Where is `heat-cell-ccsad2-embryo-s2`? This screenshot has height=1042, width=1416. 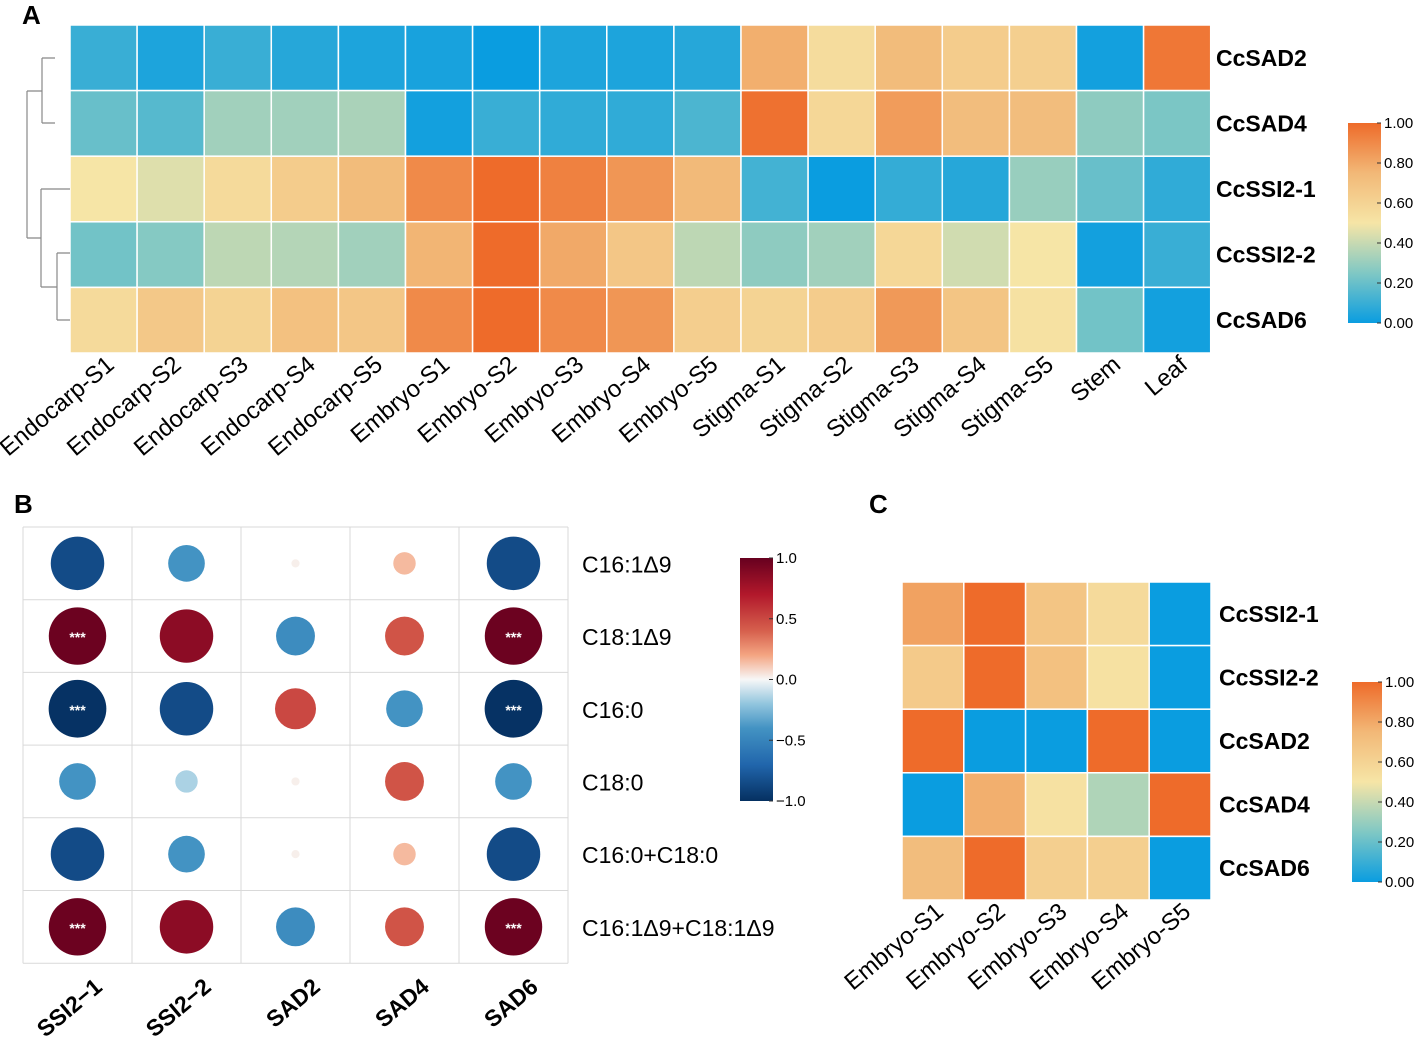
heat-cell-ccsad2-embryo-s2 is located at coordinates (995, 741).